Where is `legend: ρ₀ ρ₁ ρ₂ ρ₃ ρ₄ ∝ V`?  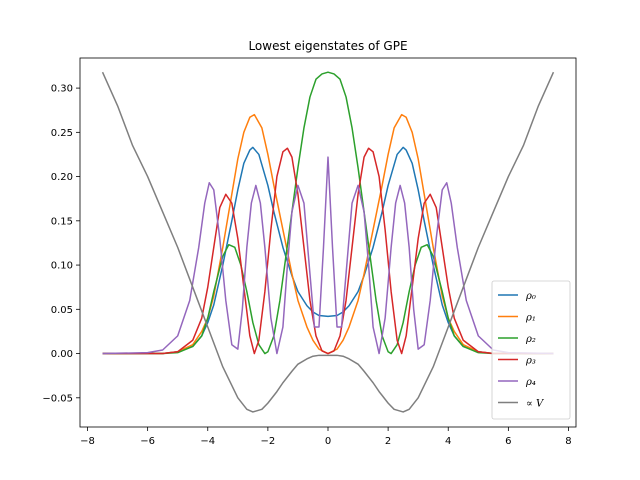
legend: ρ₀ ρ₁ ρ₂ ρ₃ ρ₄ ∝ V is located at coordinates (531, 350).